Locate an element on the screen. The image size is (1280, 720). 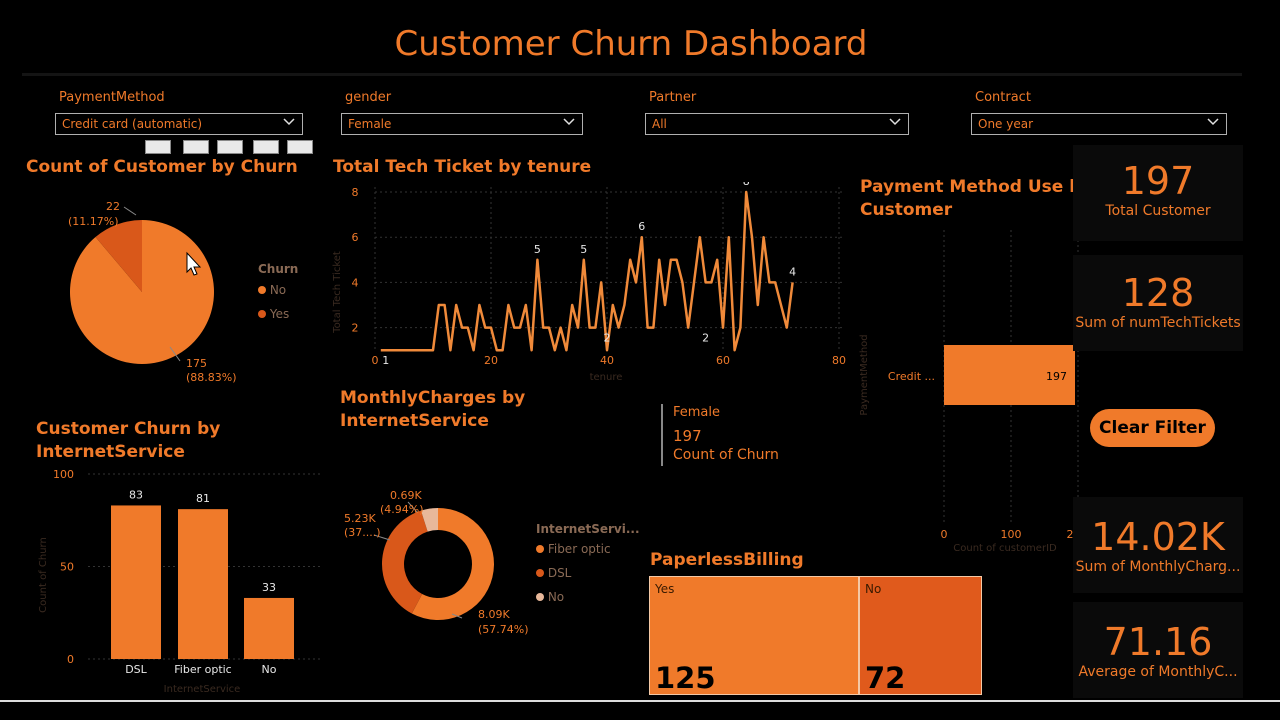
hbar-y-axis-label: PaymentMethod is located at coordinates (864, 374).